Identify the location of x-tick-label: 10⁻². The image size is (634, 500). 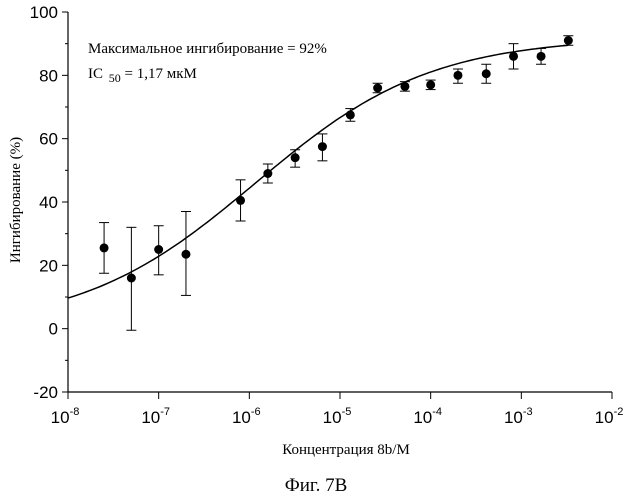
(609, 416).